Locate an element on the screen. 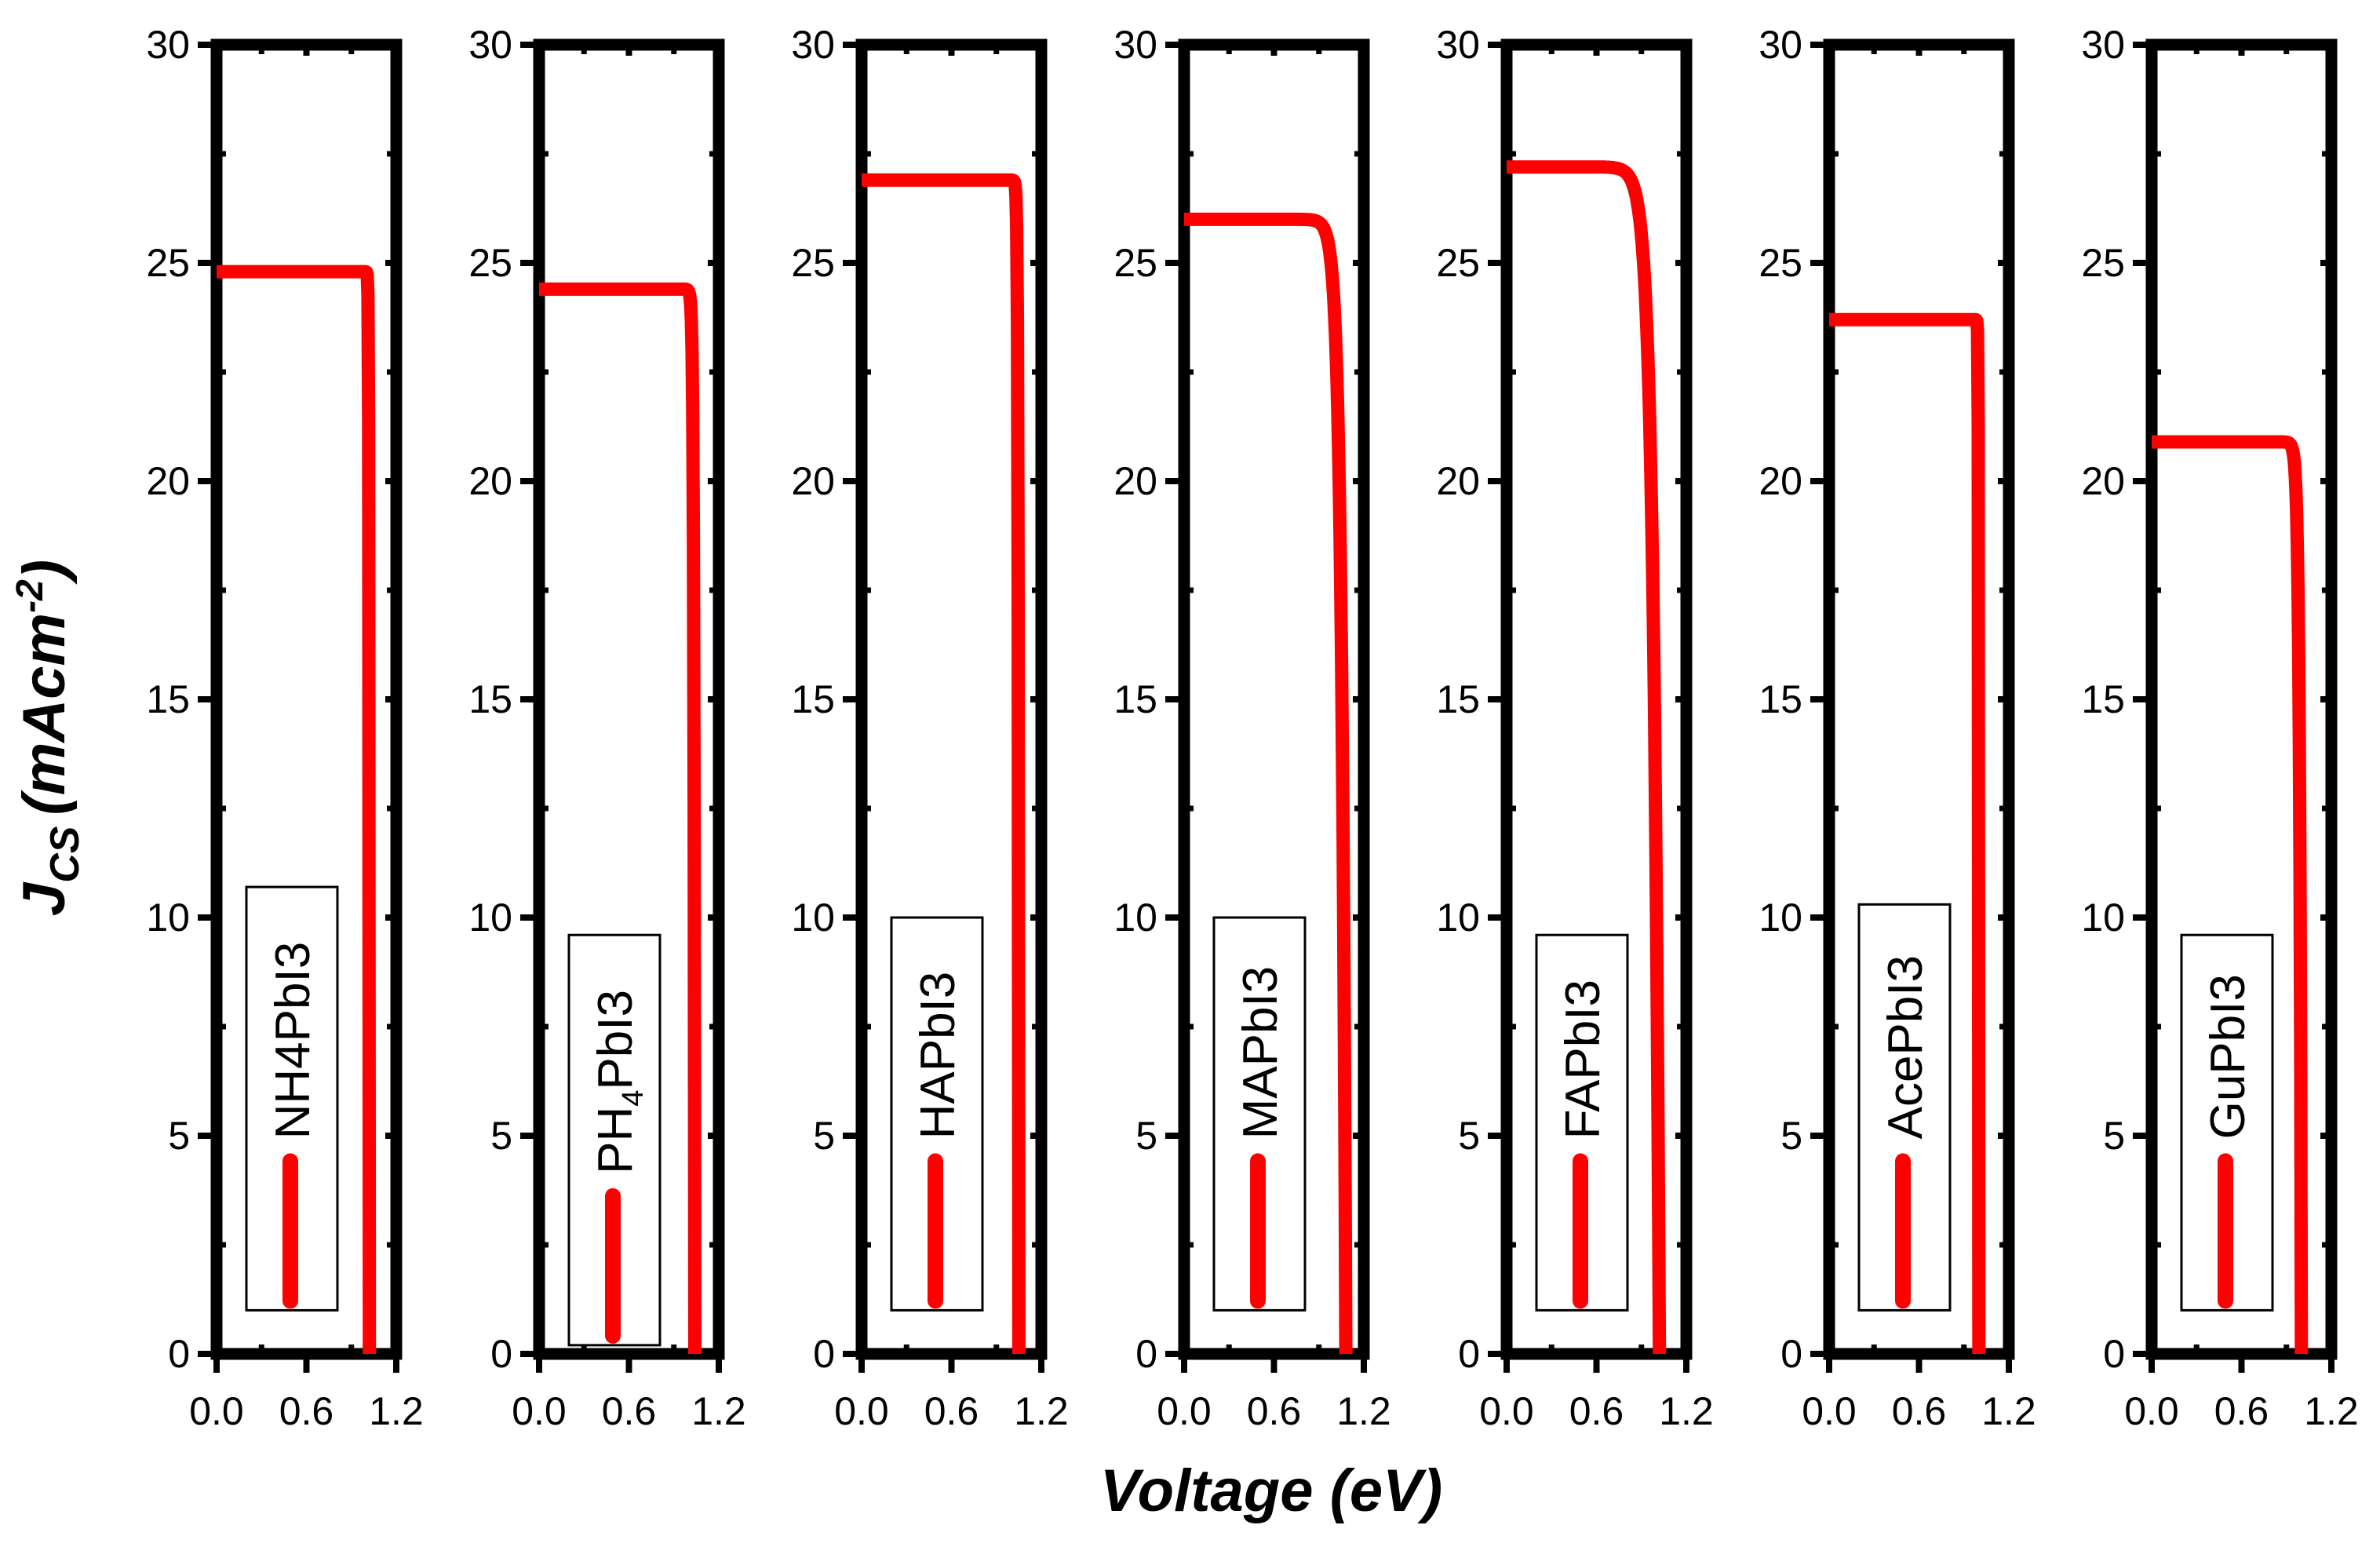  panel-2: 0 5 10 15 20 25 30 0.0 0.6 1.2 PH4PbI3 is located at coordinates (606, 728).